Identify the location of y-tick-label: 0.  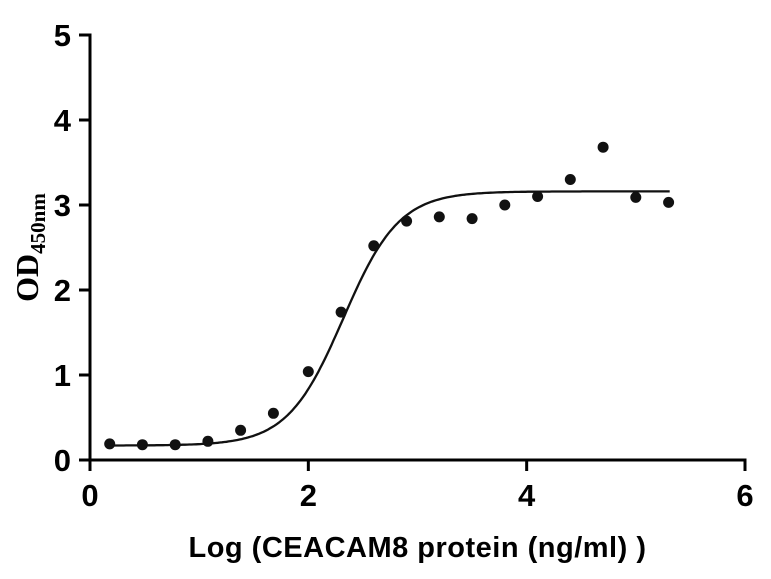
(62, 460).